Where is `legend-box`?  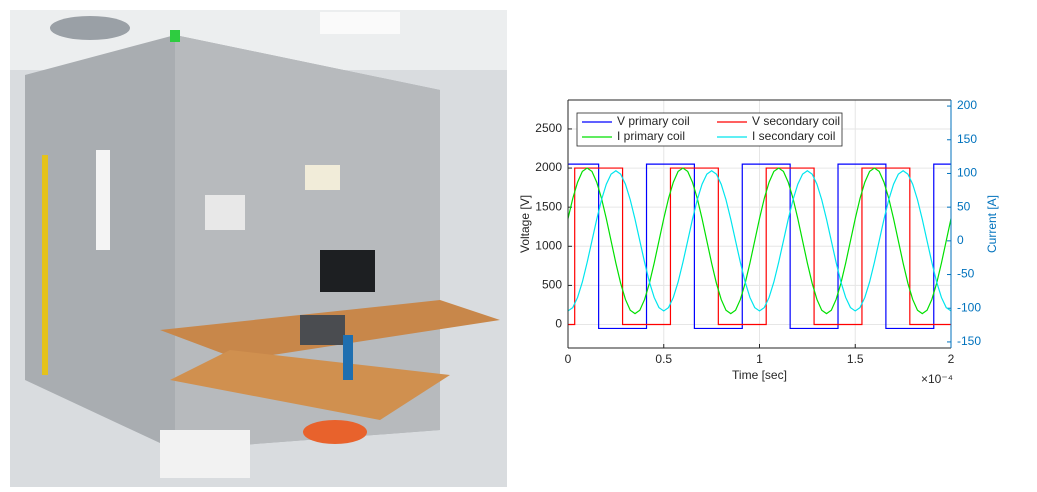 legend-box is located at coordinates (709, 129).